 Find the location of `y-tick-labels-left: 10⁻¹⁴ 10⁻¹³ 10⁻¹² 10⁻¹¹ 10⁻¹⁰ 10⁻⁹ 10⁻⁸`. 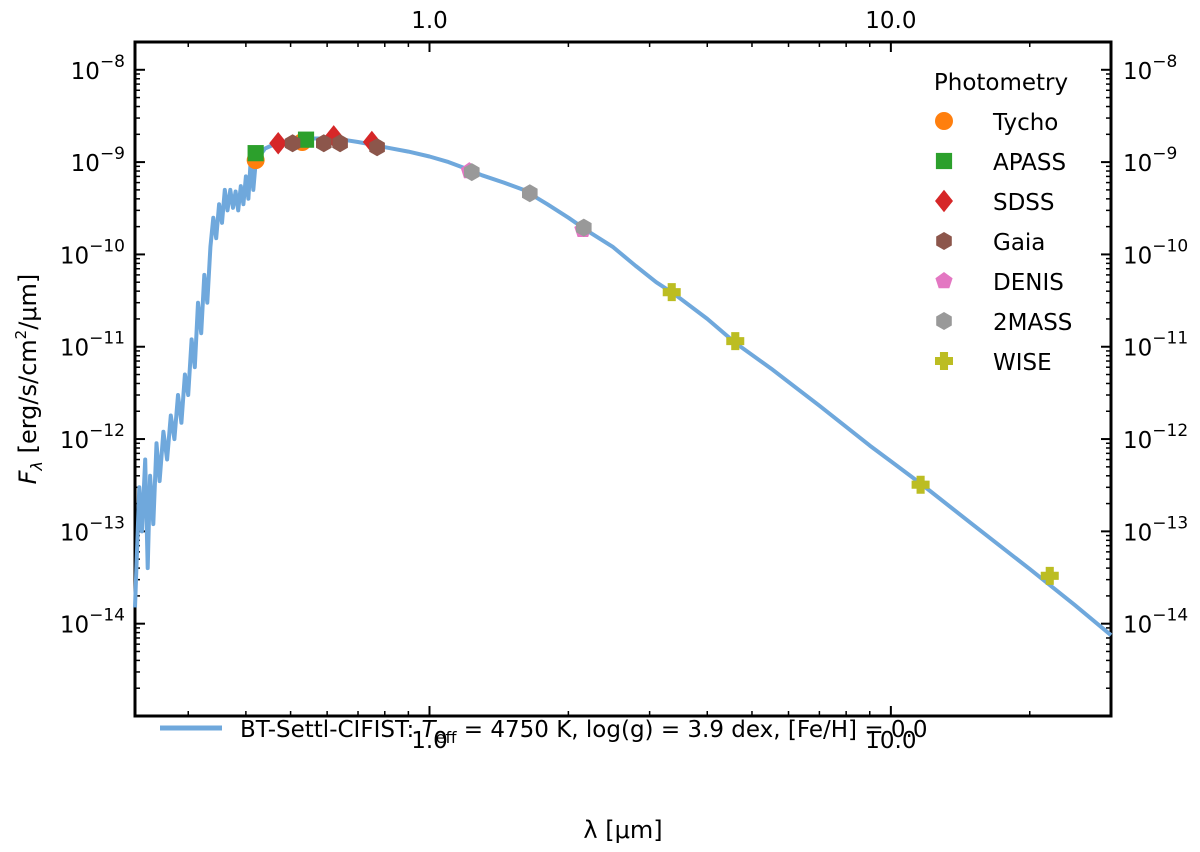

y-tick-labels-left: 10⁻¹⁴ 10⁻¹³ 10⁻¹² 10⁻¹¹ 10⁻¹⁰ 10⁻⁹ 10⁻⁸ is located at coordinates (92, 345).